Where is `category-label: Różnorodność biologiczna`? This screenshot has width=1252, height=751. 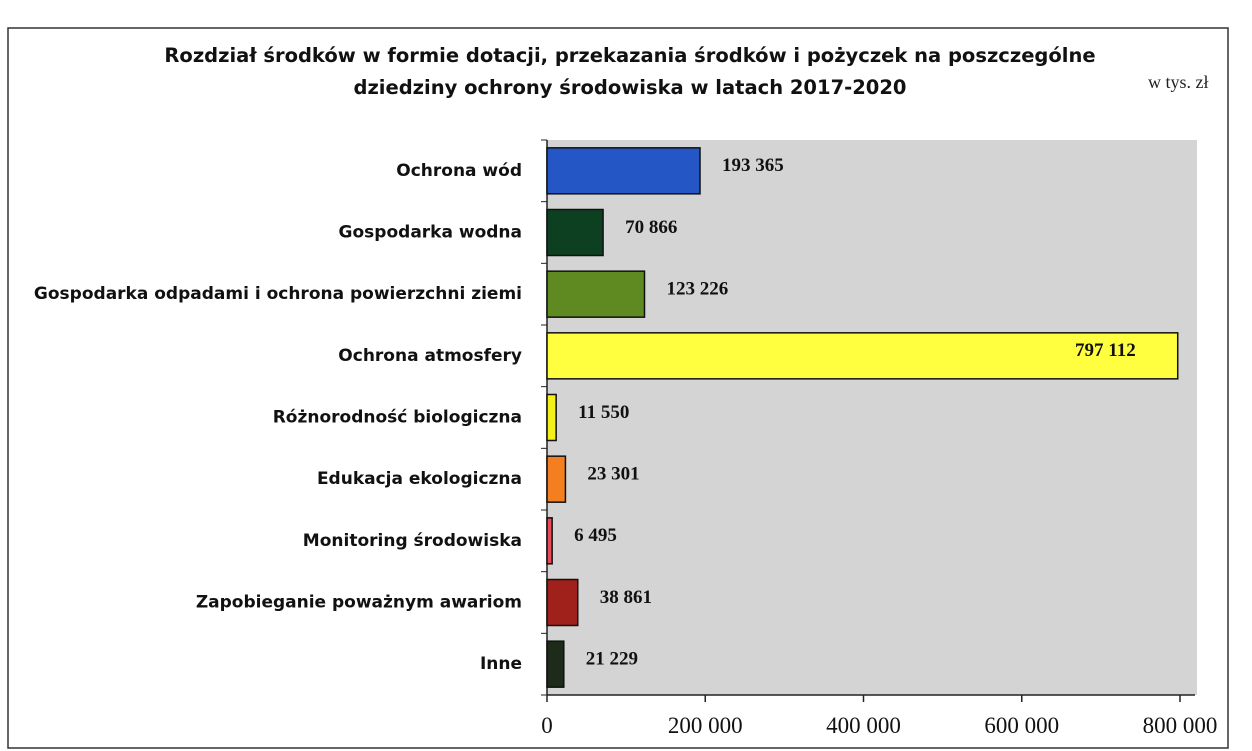 category-label: Różnorodność biologiczna is located at coordinates (397, 418).